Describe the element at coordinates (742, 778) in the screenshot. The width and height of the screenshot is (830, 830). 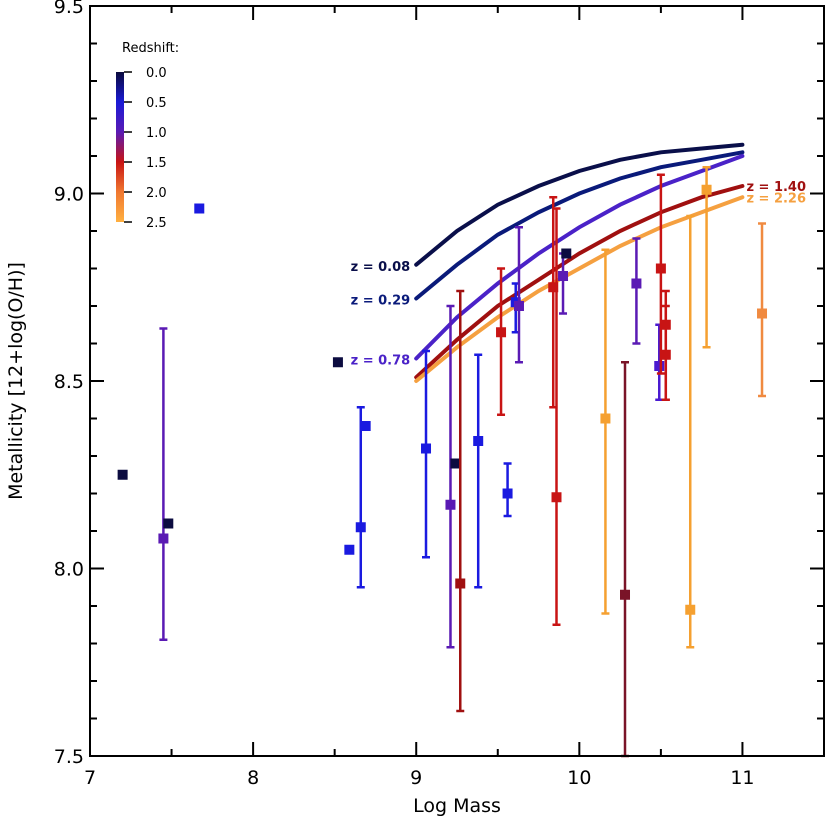
I see `x-tick-label: 11` at that location.